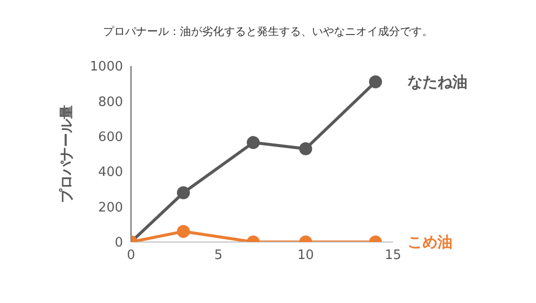  I want to click on x-tick-label: 5, so click(218, 256).